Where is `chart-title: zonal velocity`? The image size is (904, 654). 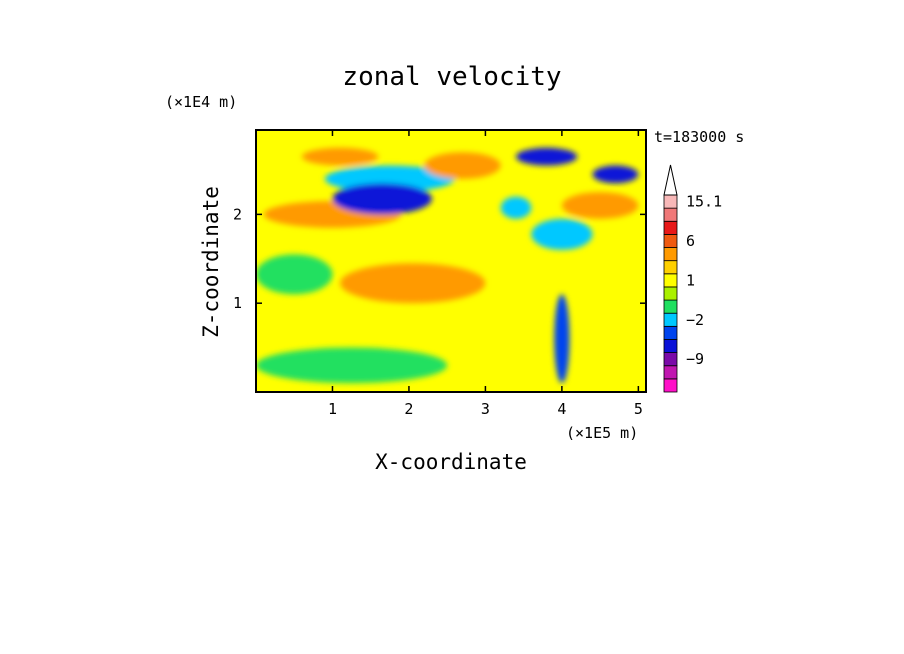 chart-title: zonal velocity is located at coordinates (451, 77).